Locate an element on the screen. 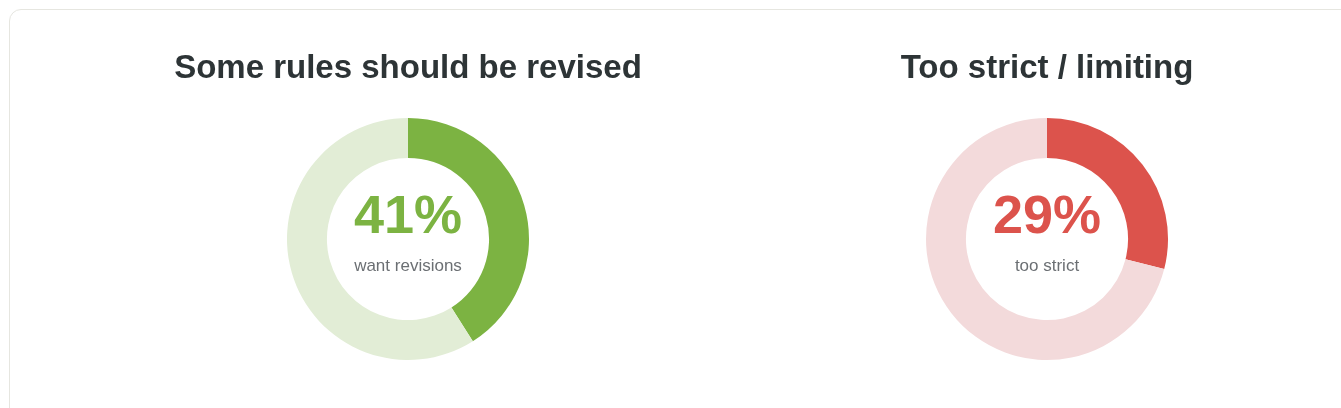  data-label: 41% is located at coordinates (408, 214).